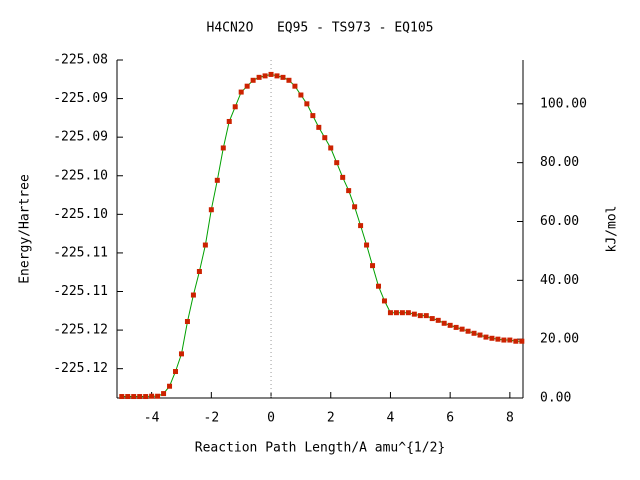 This screenshot has height=480, width=640. I want to click on x-tick-label: -4, so click(152, 418).